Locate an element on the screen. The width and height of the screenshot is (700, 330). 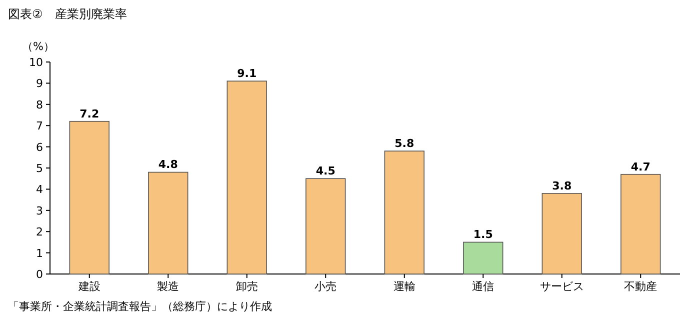
x-tick-label: 建設 is located at coordinates (88, 286).